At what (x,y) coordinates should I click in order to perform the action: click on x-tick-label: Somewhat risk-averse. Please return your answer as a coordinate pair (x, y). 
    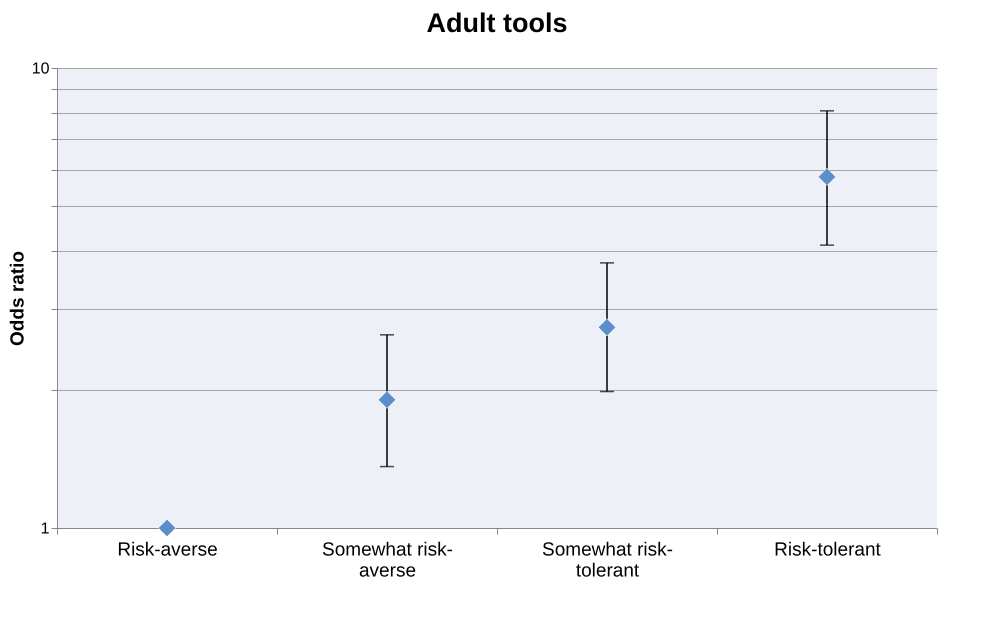
    Looking at the image, I should click on (387, 561).